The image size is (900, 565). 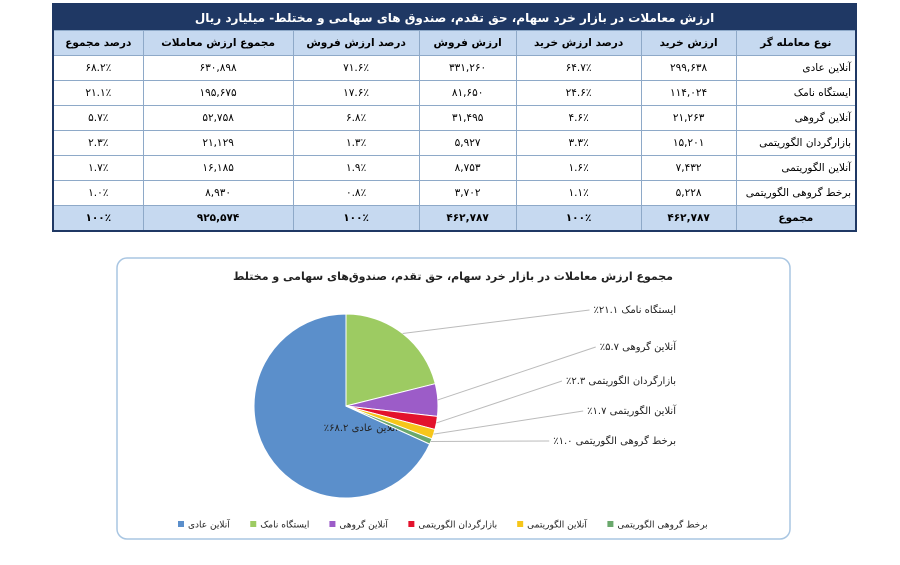 What do you see at coordinates (98, 118) in the screenshot?
I see `table-cell: ۵.۷٪` at bounding box center [98, 118].